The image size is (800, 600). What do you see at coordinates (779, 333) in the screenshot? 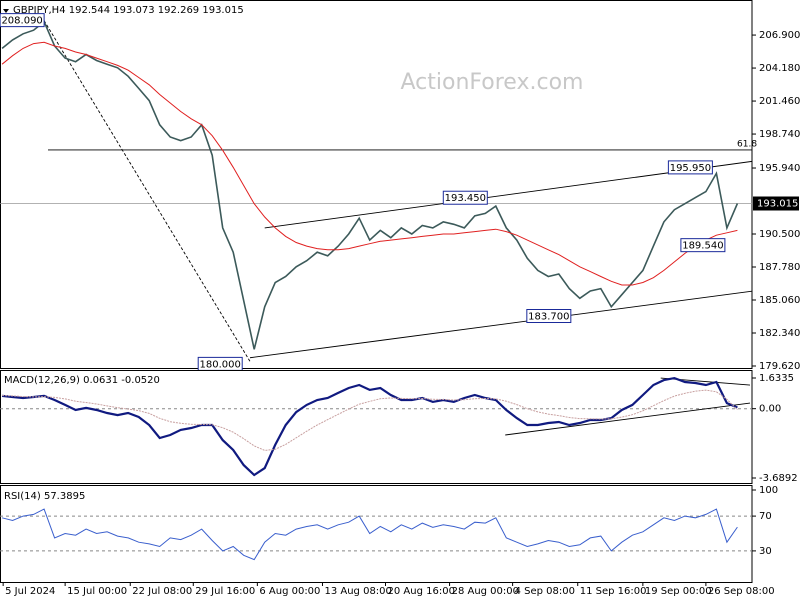
I see `y-tick-label: 182.340` at bounding box center [779, 333].